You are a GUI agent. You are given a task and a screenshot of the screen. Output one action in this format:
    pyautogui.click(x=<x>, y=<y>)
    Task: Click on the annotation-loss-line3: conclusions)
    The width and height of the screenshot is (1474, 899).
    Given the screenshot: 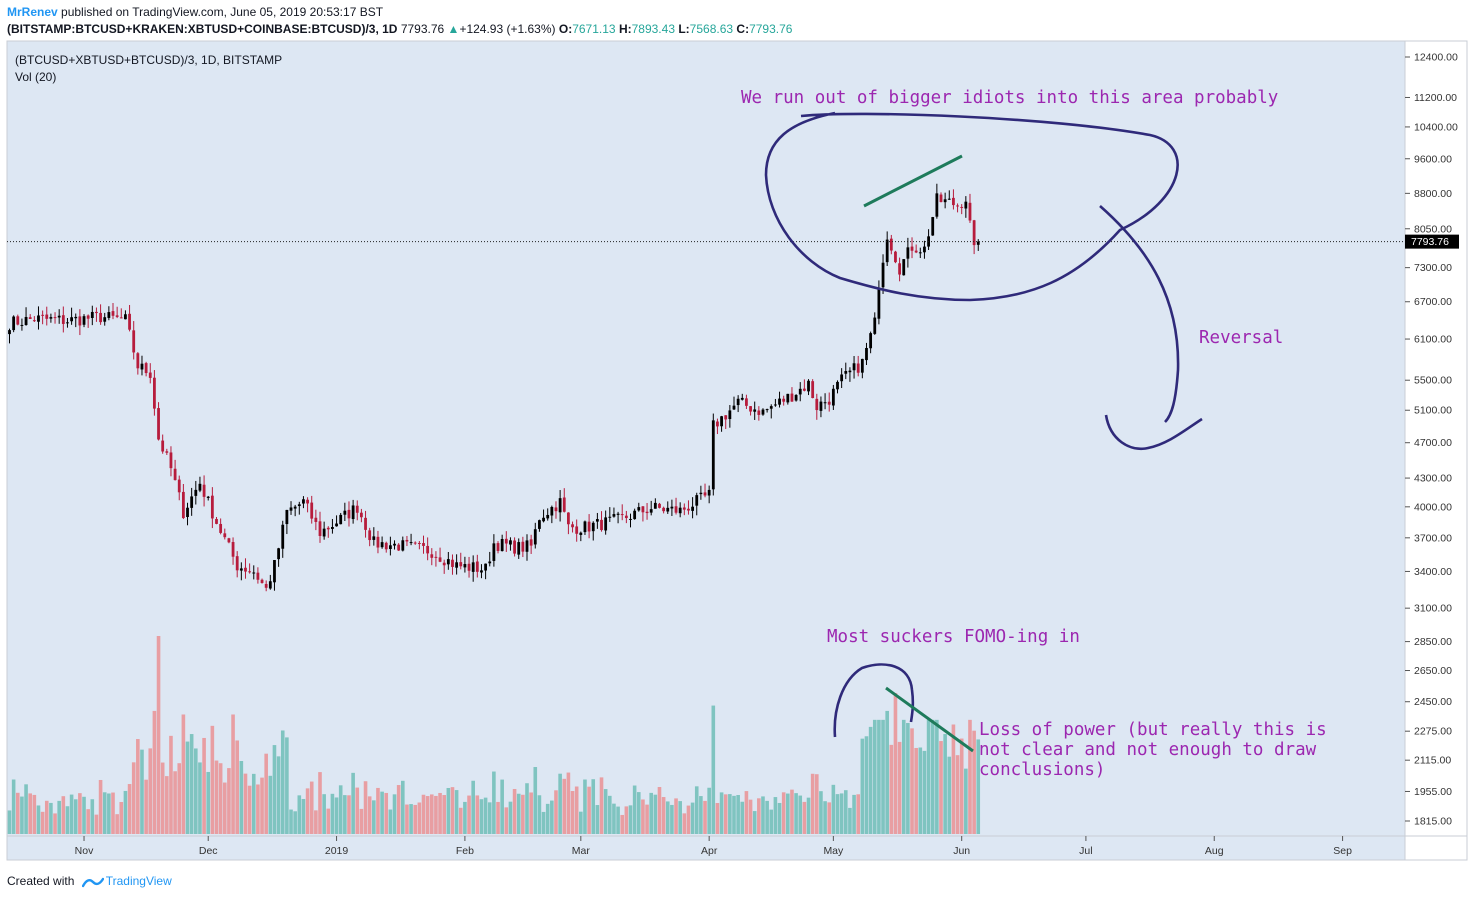 What is the action you would take?
    pyautogui.click(x=1042, y=770)
    